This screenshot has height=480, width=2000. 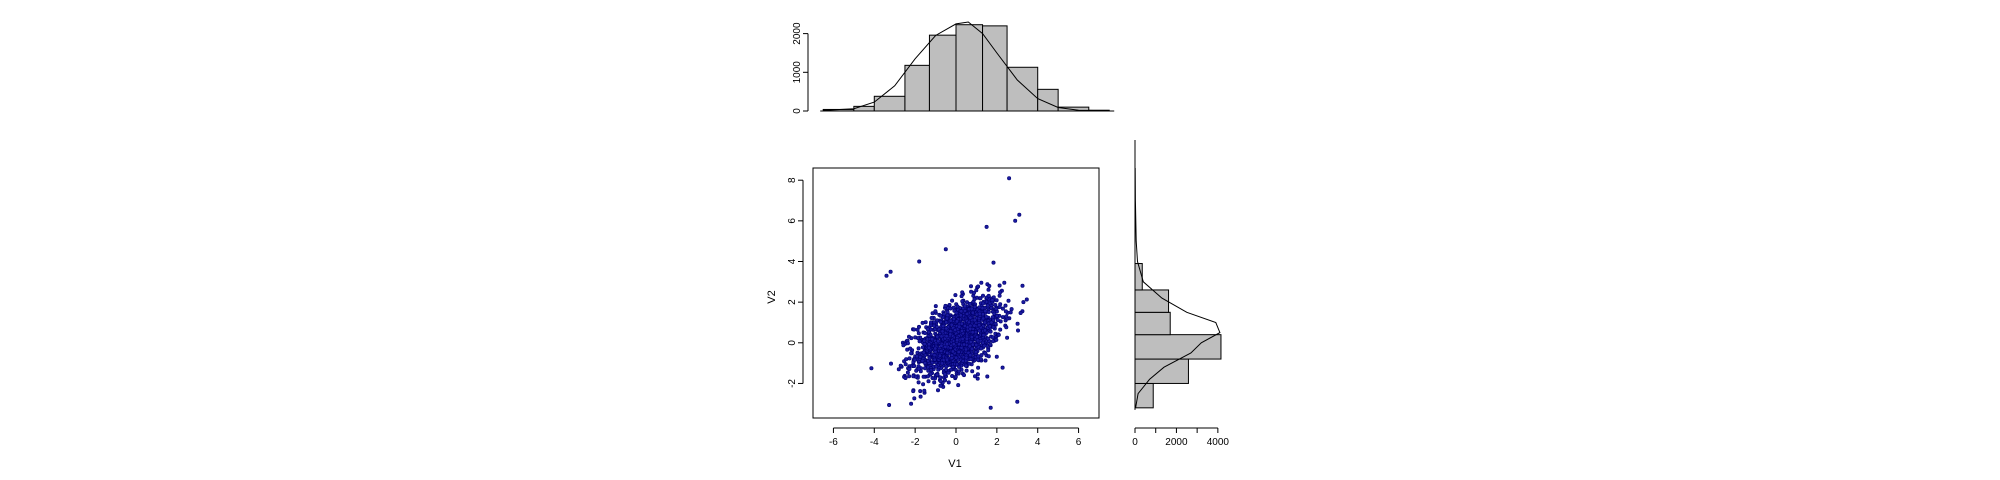 I want to click on x-tick-label: -4, so click(x=874, y=442).